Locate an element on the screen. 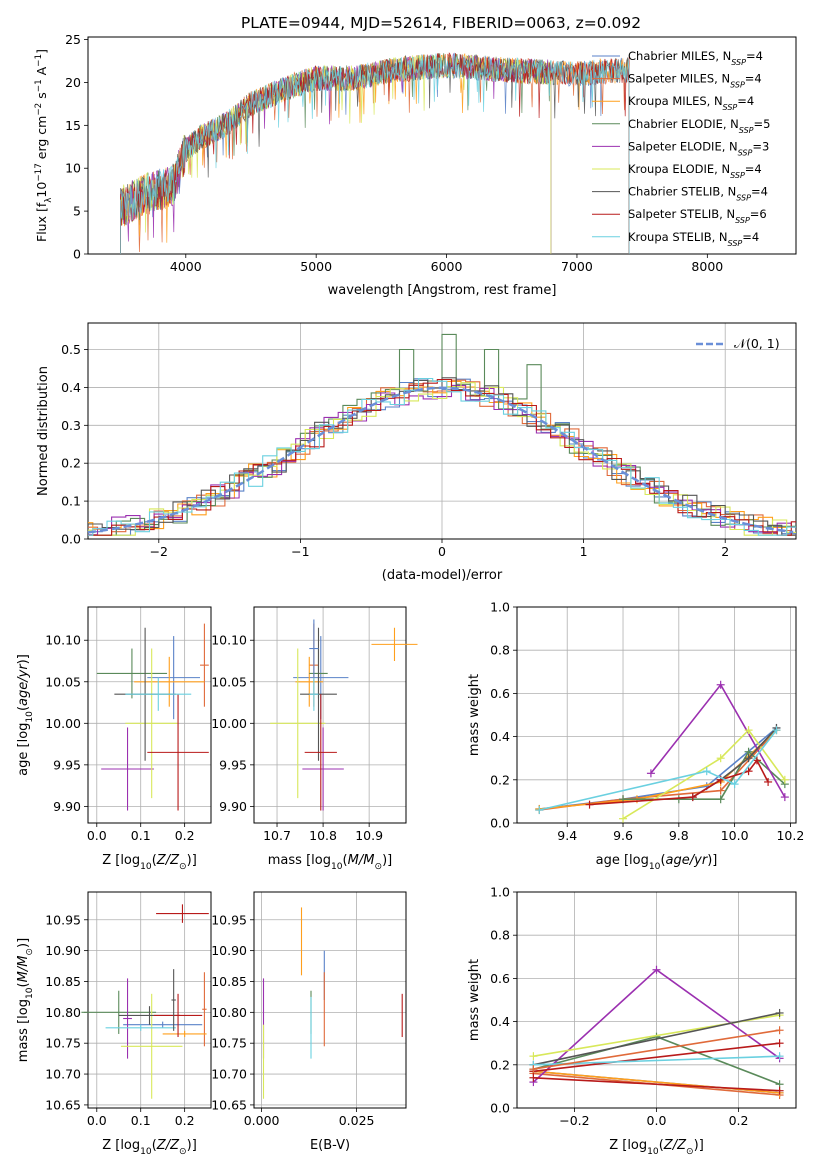 This screenshot has width=819, height=1170. legend-label: Salpeter MILES, NSSP=4 is located at coordinates (695, 81).